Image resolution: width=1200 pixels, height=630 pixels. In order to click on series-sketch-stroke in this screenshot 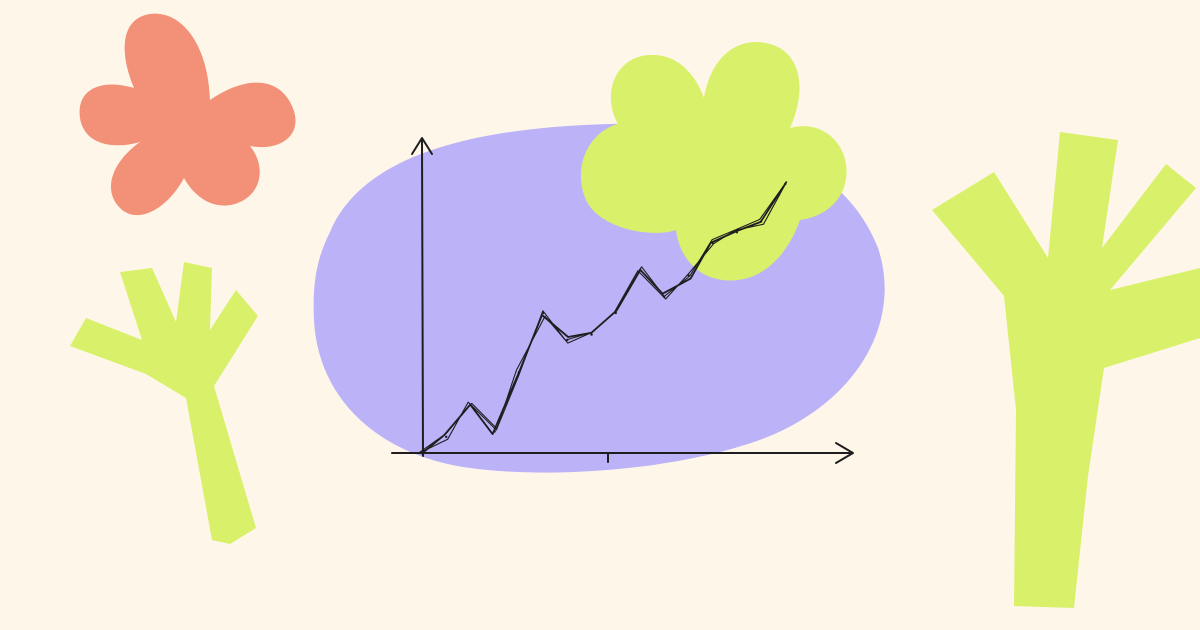, I will do `click(604, 317)`.